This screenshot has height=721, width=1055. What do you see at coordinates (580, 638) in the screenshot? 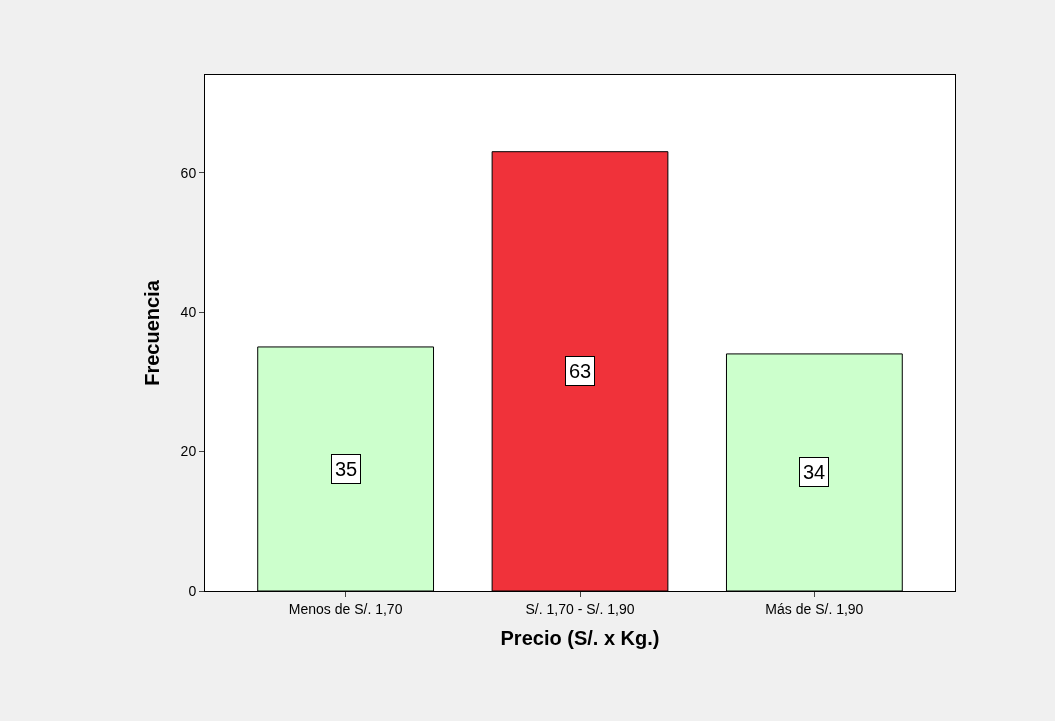
I see `x-axis-title: Precio (S/. x Kg.)` at bounding box center [580, 638].